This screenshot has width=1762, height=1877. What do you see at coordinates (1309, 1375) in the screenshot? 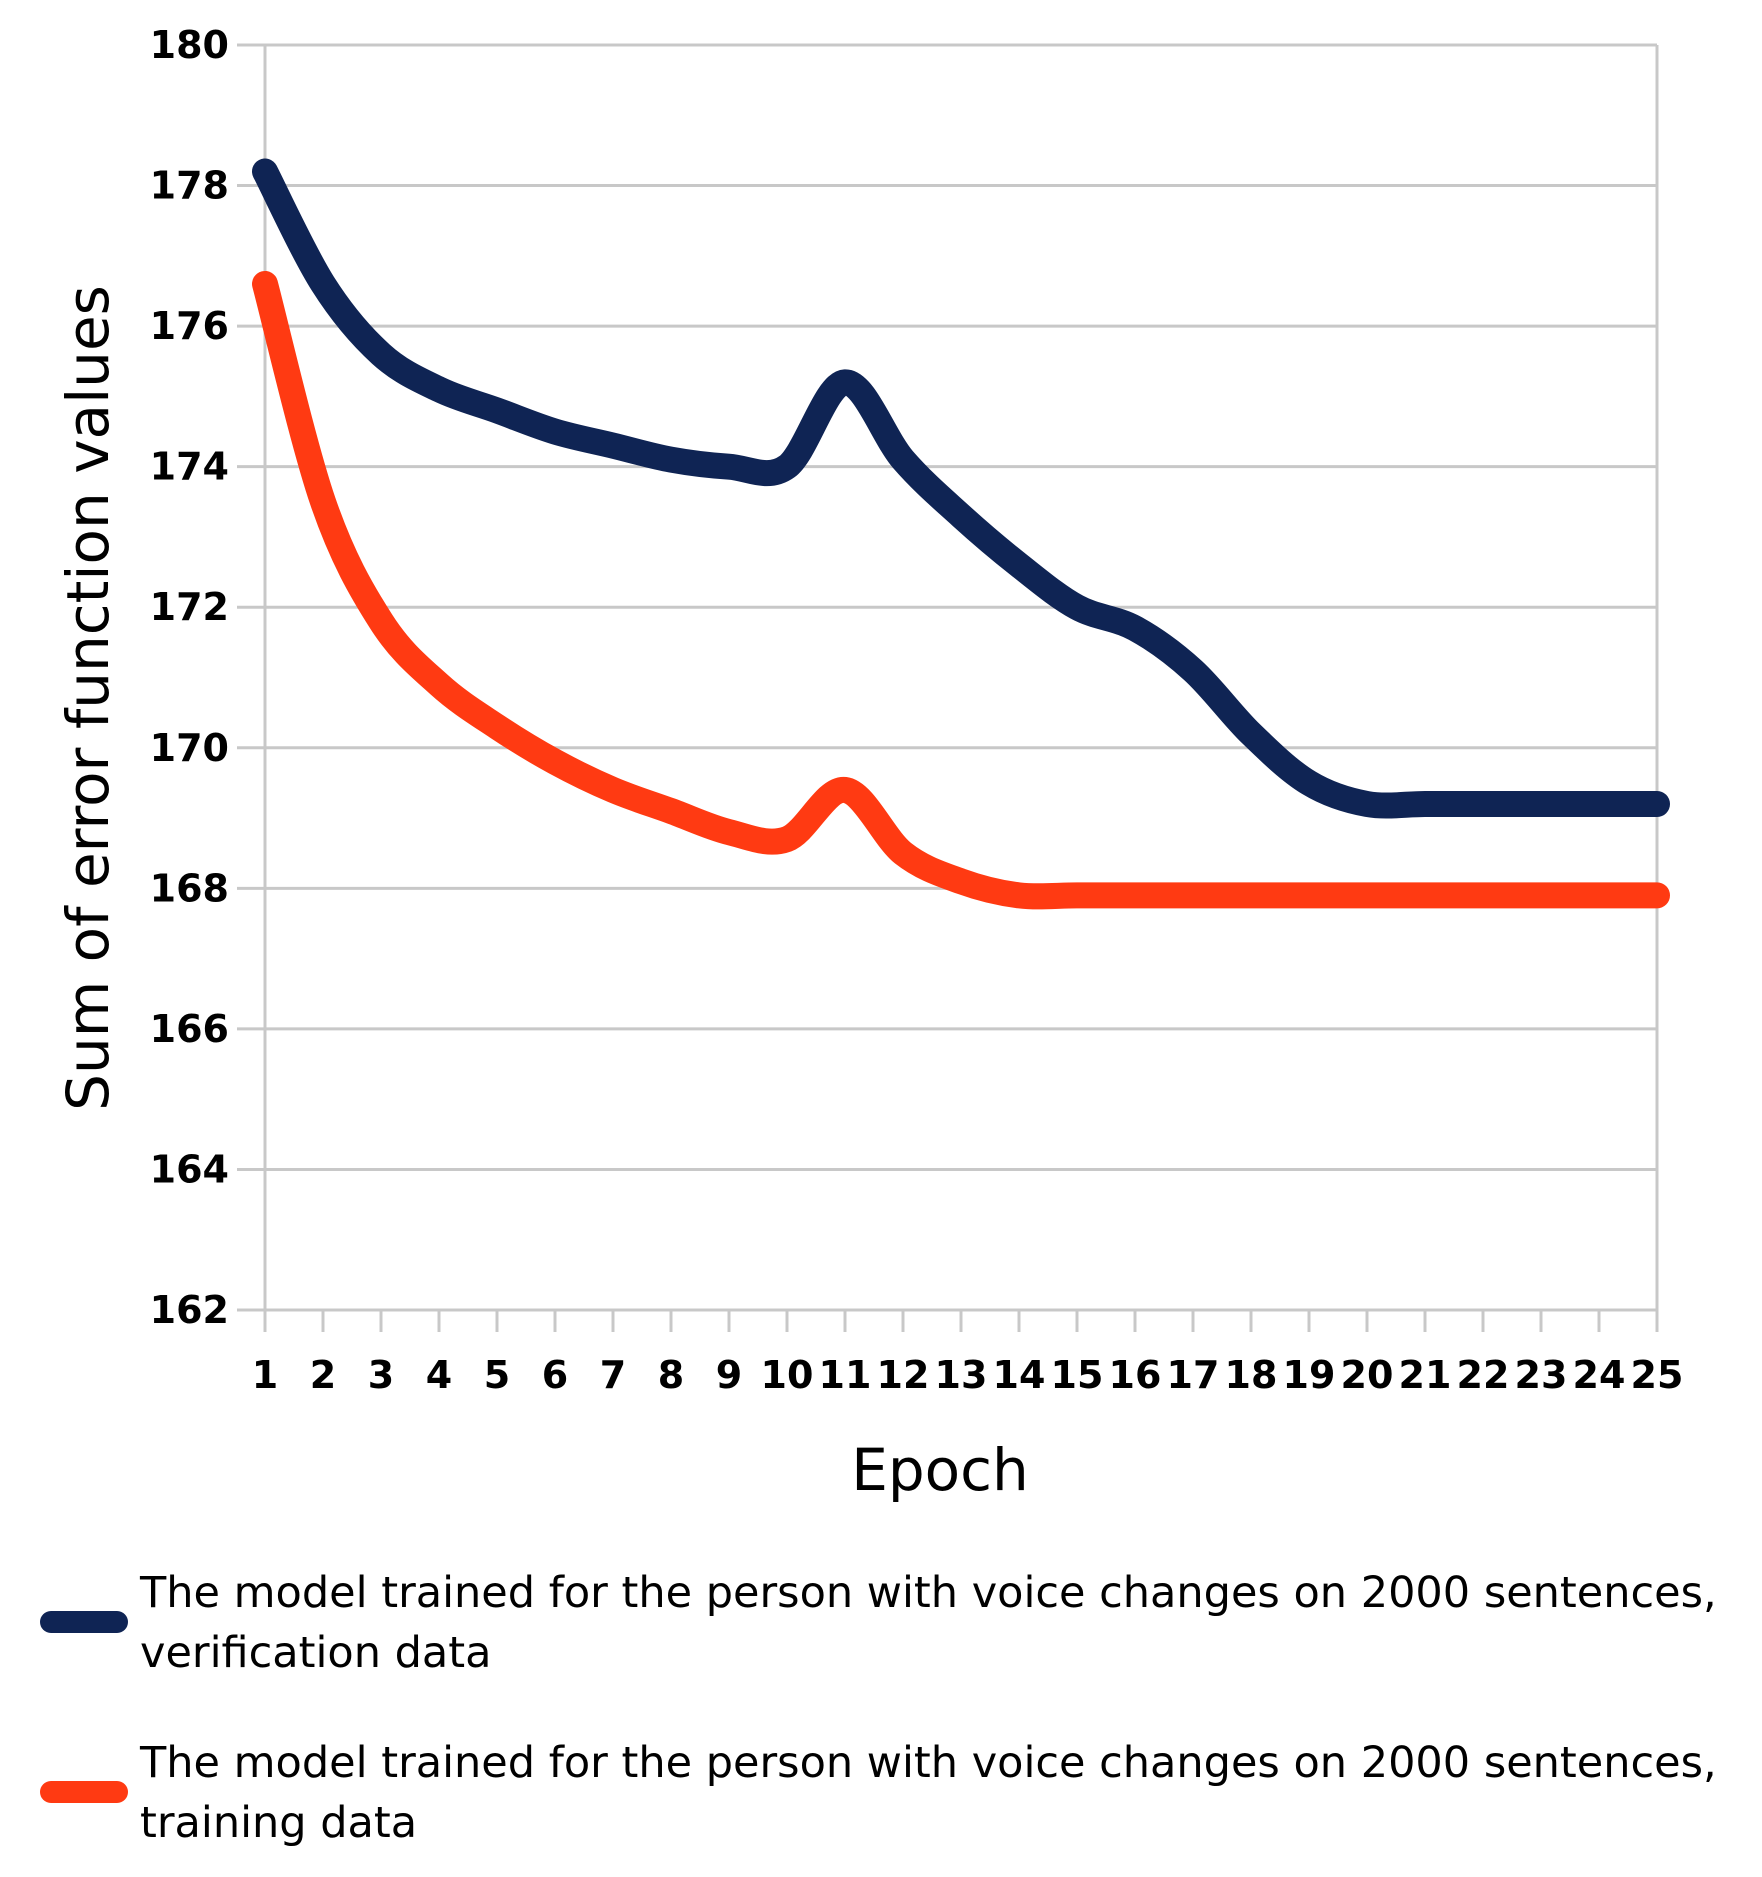
I see `x-tick-label: 19` at bounding box center [1309, 1375].